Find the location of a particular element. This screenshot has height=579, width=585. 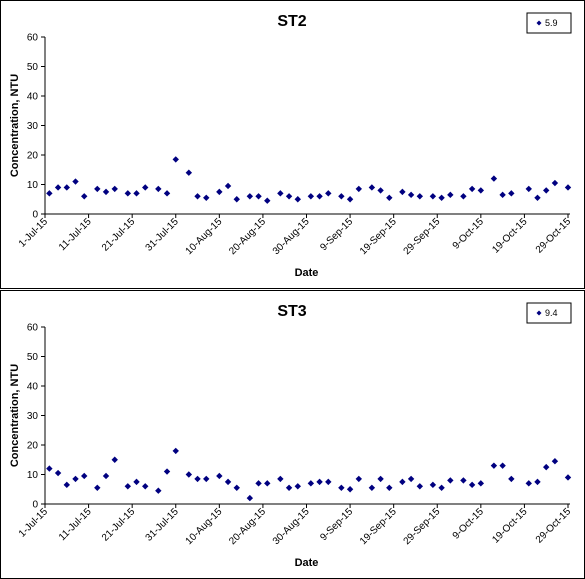

legend-box is located at coordinates (549, 313).